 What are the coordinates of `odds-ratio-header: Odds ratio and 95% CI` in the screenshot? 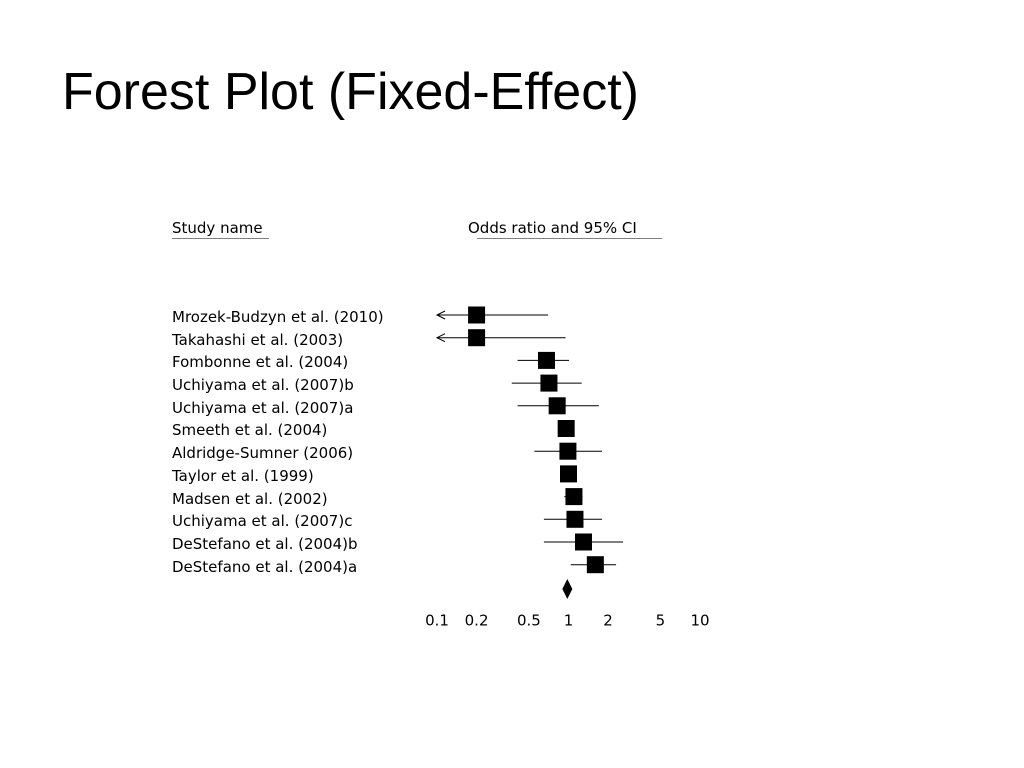 It's located at (552, 228).